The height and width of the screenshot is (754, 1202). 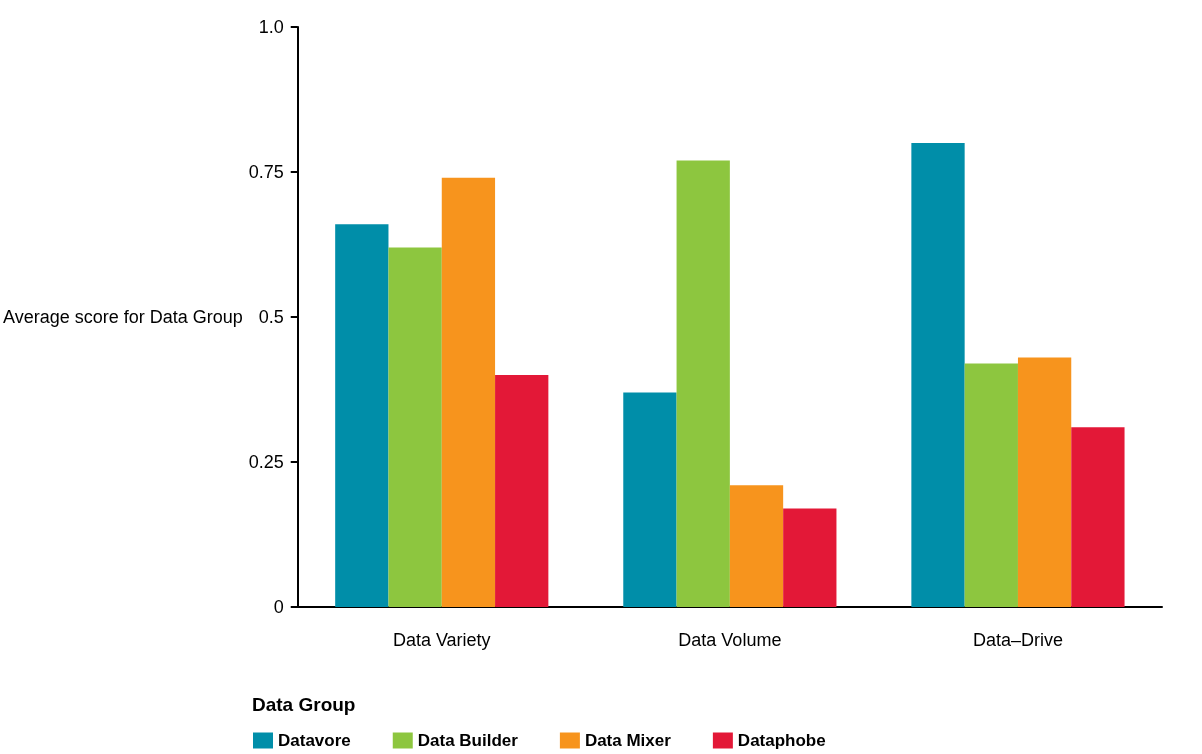 I want to click on legend-title: Data Group, so click(x=304, y=704).